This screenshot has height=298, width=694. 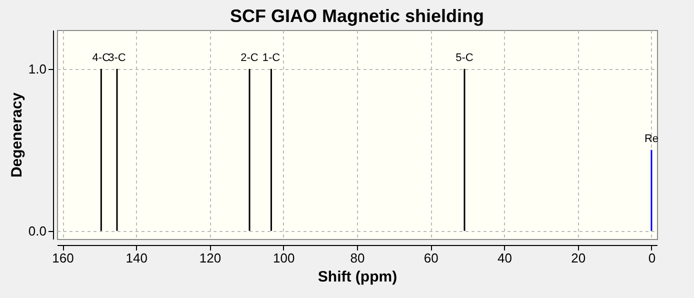 I want to click on x-tick-label: 140, so click(x=137, y=258).